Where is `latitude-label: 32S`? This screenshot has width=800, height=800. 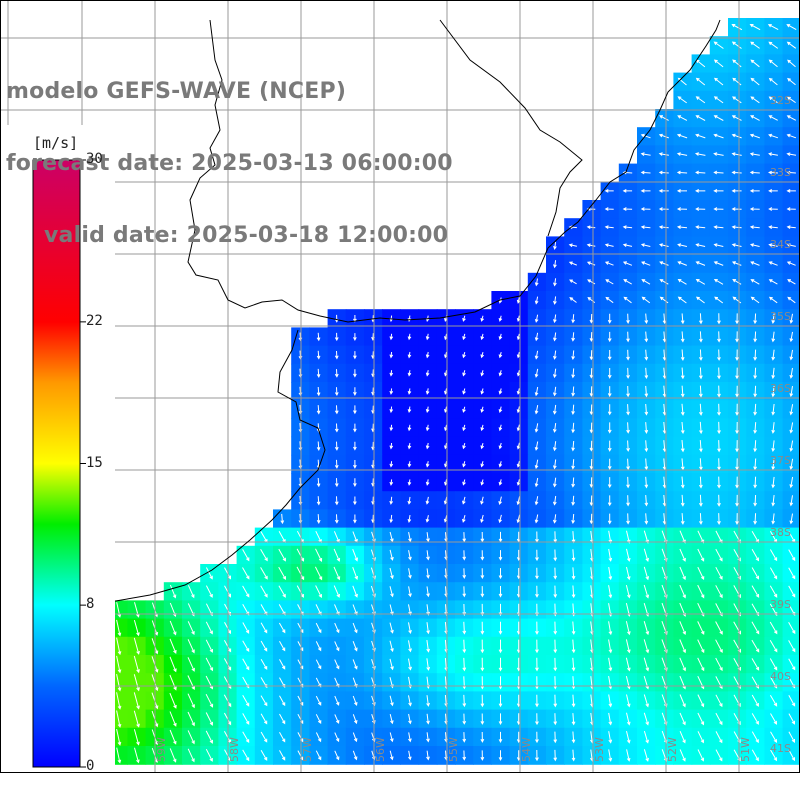 latitude-label: 32S is located at coordinates (780, 100).